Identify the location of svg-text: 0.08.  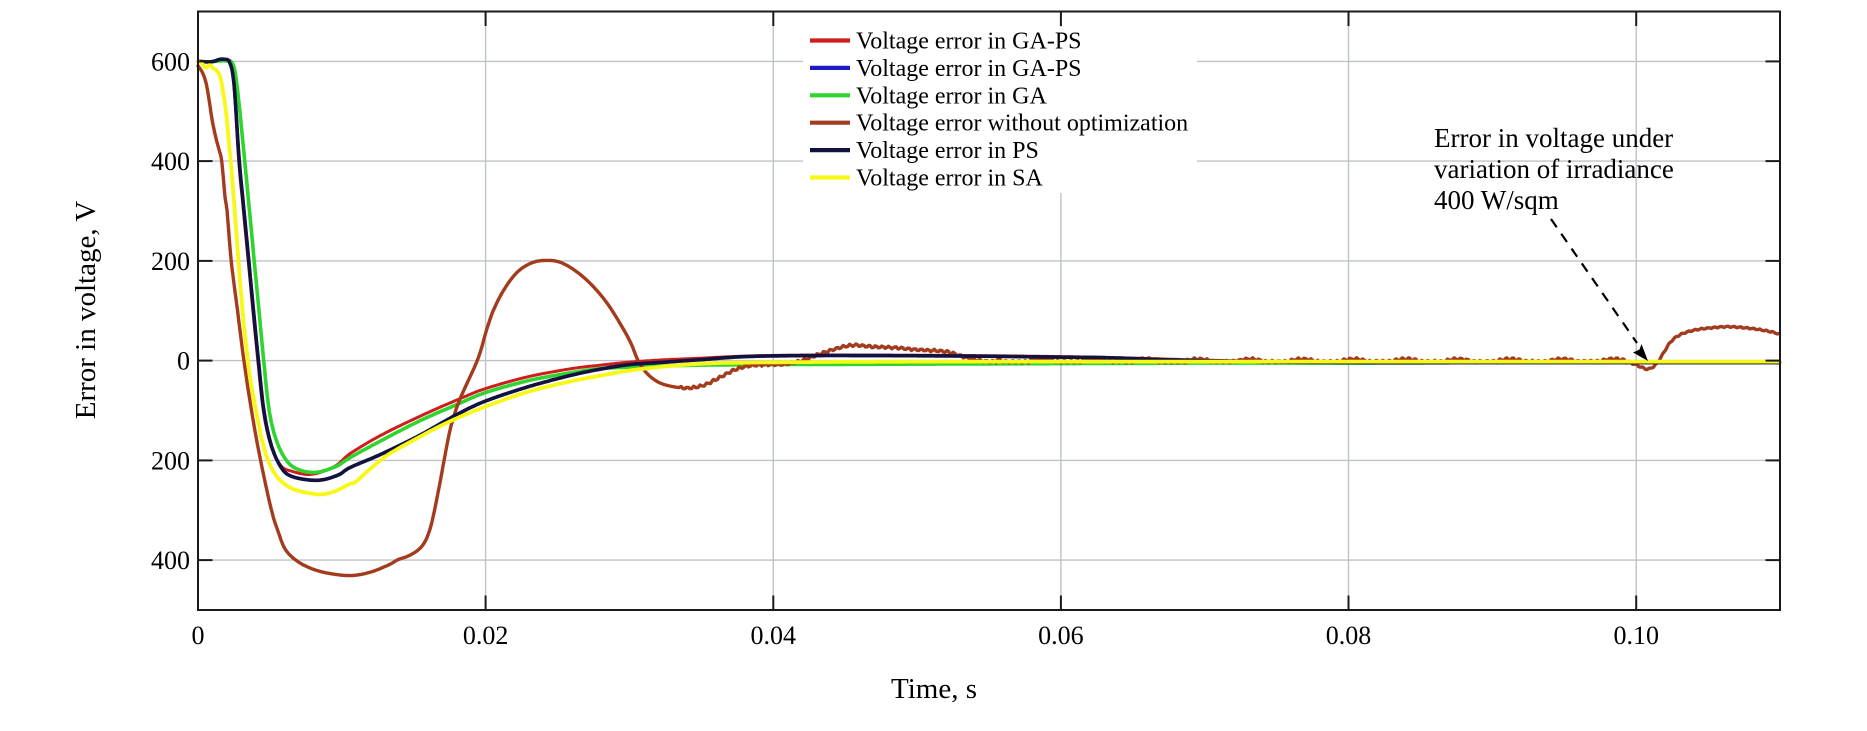
(1349, 635).